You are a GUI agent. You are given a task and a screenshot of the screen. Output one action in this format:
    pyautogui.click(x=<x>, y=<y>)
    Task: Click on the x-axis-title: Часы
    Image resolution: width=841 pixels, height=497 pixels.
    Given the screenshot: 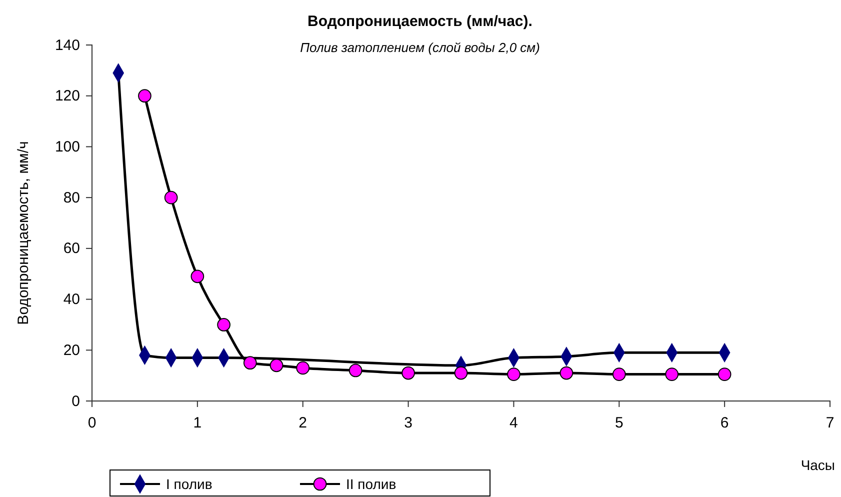 What is the action you would take?
    pyautogui.click(x=817, y=465)
    